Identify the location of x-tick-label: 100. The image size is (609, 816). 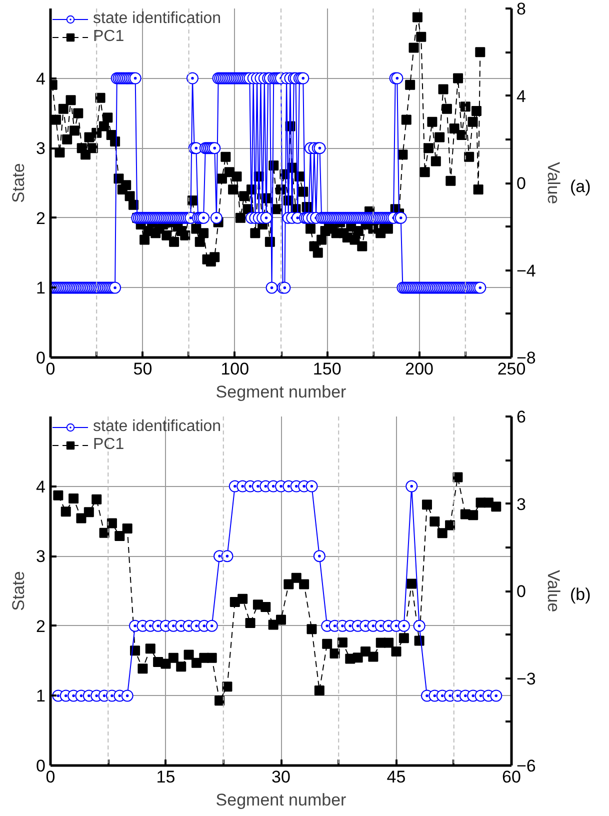
(235, 369).